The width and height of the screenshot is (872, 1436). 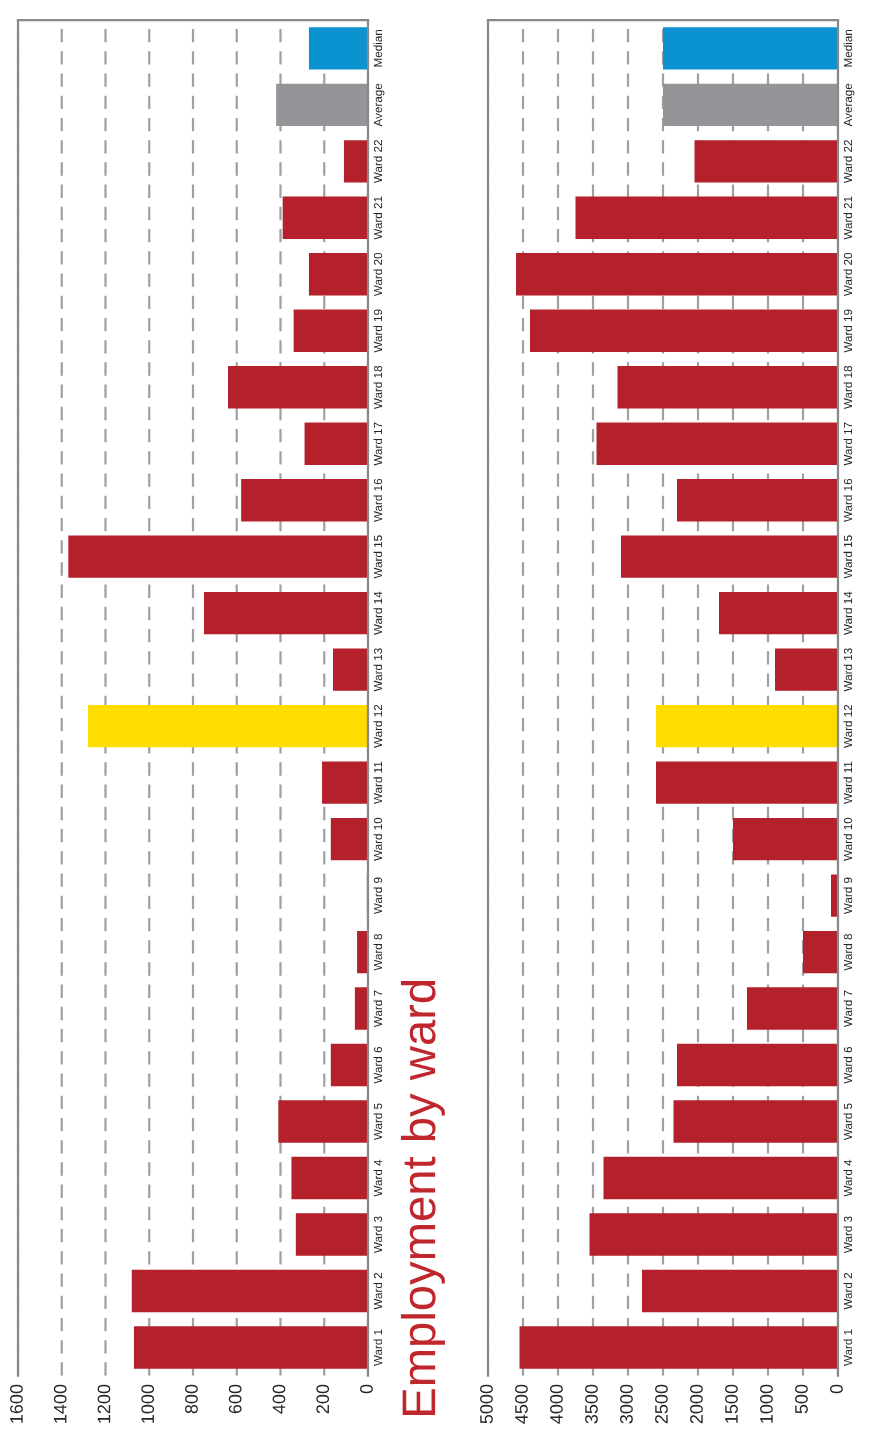 I want to click on x-tick-label: 400, so click(x=279, y=1399).